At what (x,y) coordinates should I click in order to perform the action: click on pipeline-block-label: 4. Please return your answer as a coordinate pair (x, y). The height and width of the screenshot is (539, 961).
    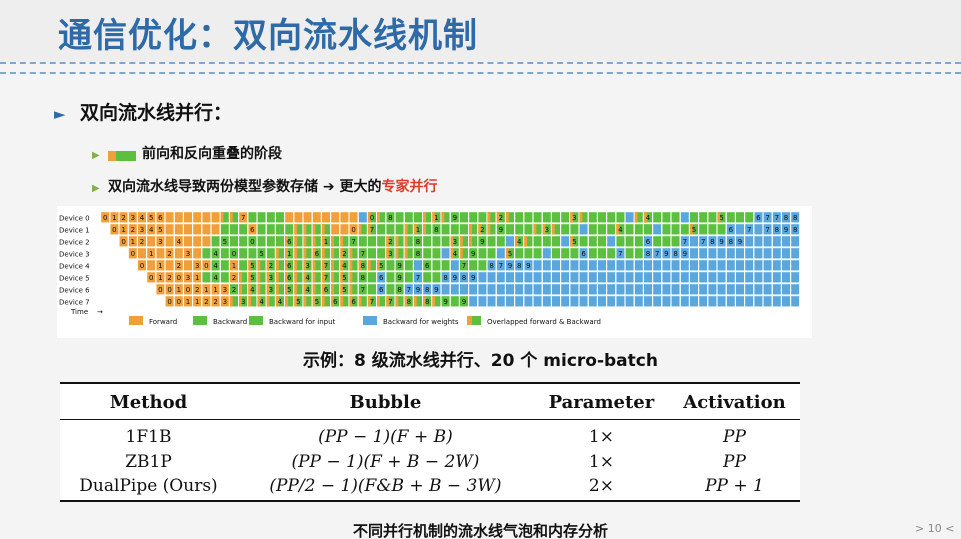
    Looking at the image, I should click on (648, 218).